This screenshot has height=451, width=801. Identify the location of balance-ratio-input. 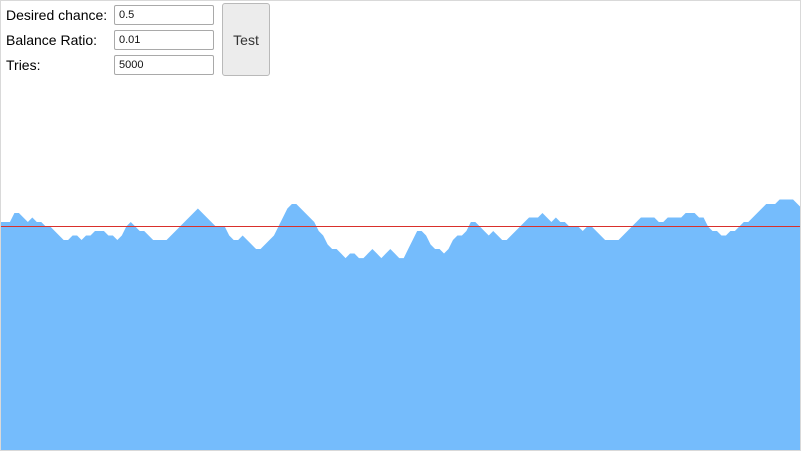
(164, 40).